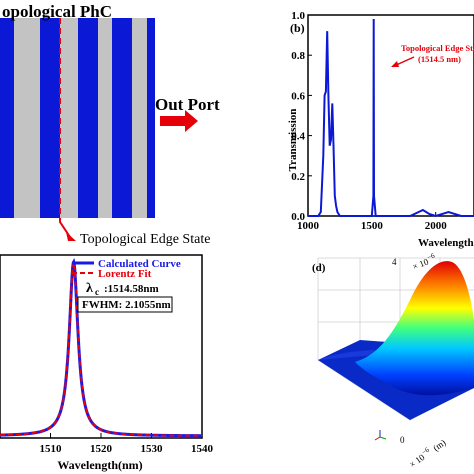  Describe the element at coordinates (298, 137) in the screenshot. I see `y-tick-label: 0.4` at that location.